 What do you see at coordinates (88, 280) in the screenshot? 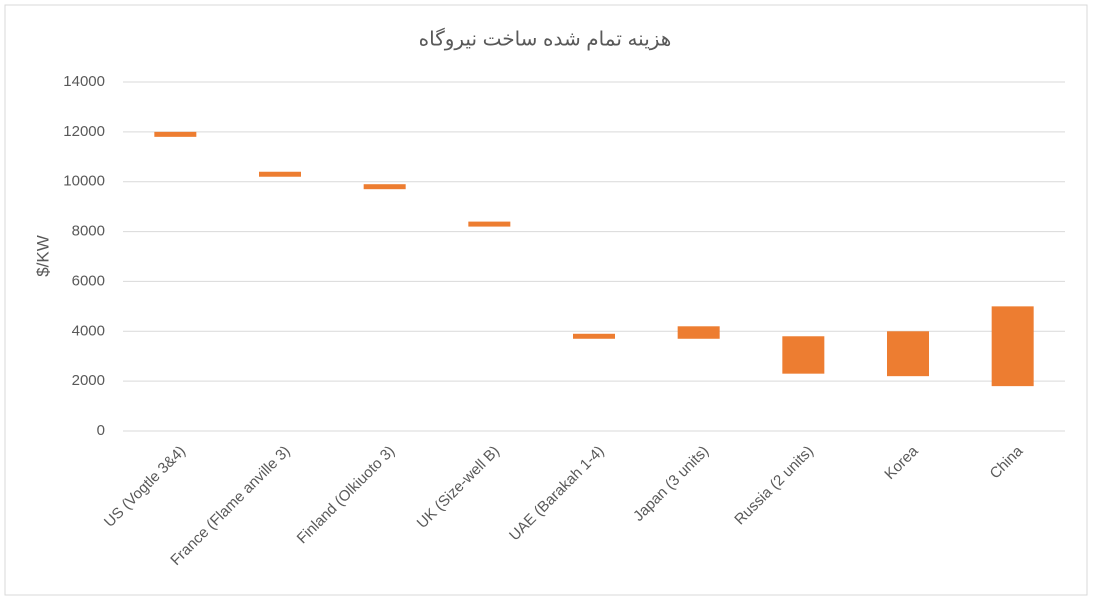
I see `y-tick-label: 6000` at bounding box center [88, 280].